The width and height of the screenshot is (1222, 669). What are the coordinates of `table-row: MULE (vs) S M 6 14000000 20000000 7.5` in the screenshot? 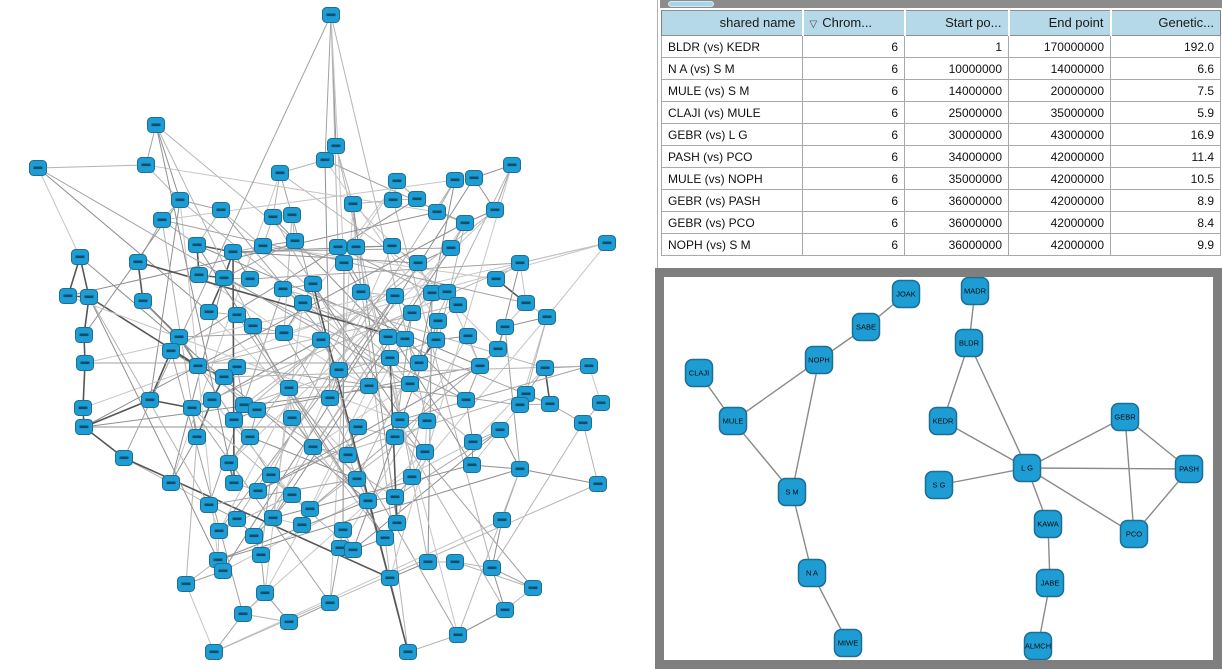 It's located at (941, 90).